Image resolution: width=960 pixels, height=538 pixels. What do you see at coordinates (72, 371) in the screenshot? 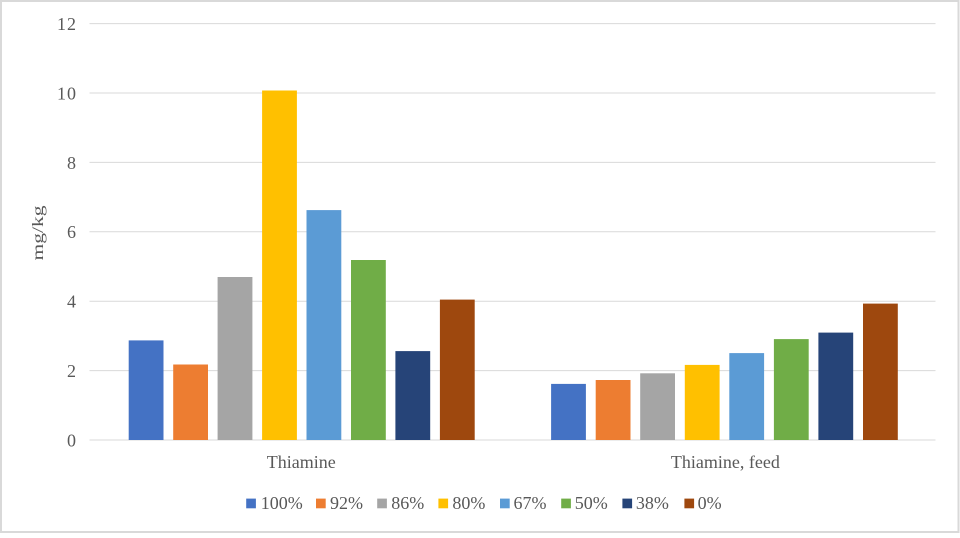
I see `svg-text: 2` at bounding box center [72, 371].